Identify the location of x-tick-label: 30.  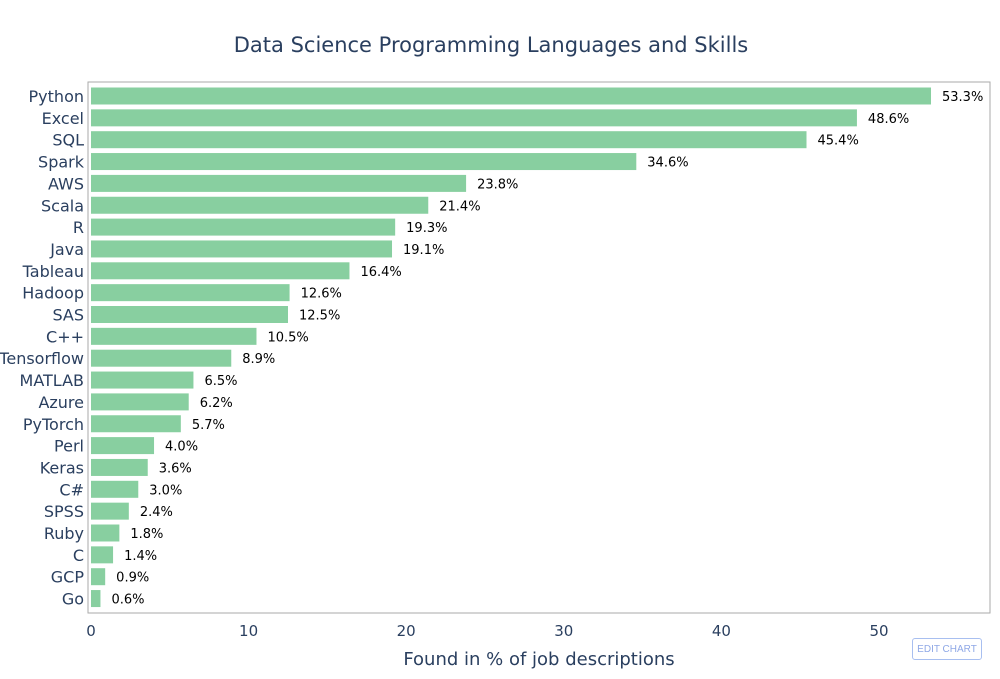
(563, 631).